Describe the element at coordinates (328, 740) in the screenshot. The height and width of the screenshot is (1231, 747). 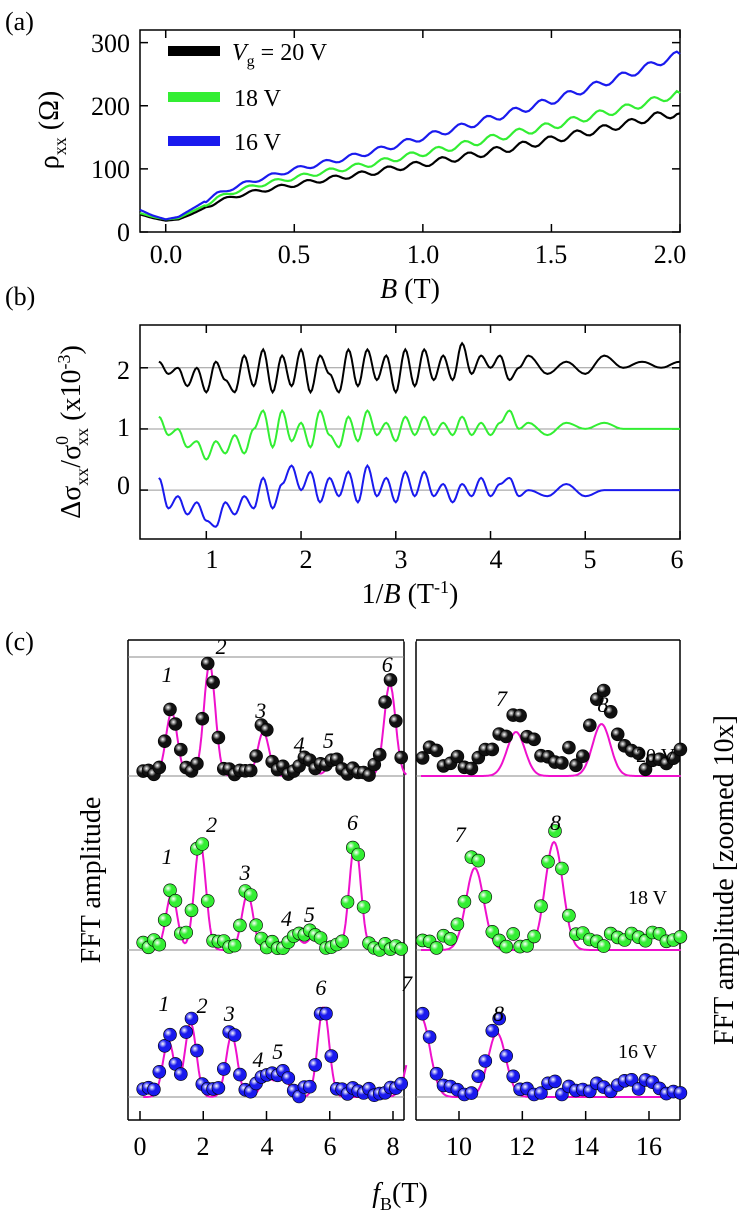
I see `c-peak-label-0-4: 5` at that location.